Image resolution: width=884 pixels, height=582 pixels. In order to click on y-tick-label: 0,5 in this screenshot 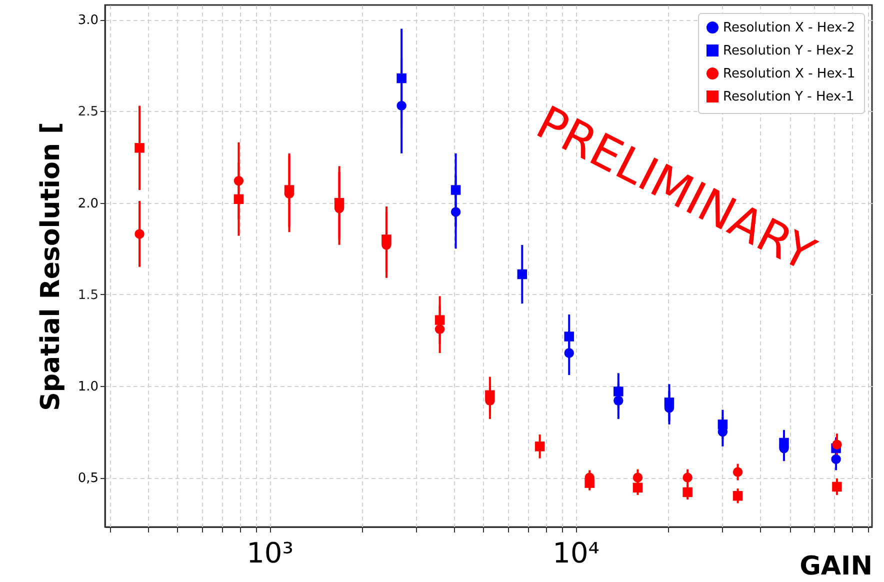, I will do `click(88, 478)`.